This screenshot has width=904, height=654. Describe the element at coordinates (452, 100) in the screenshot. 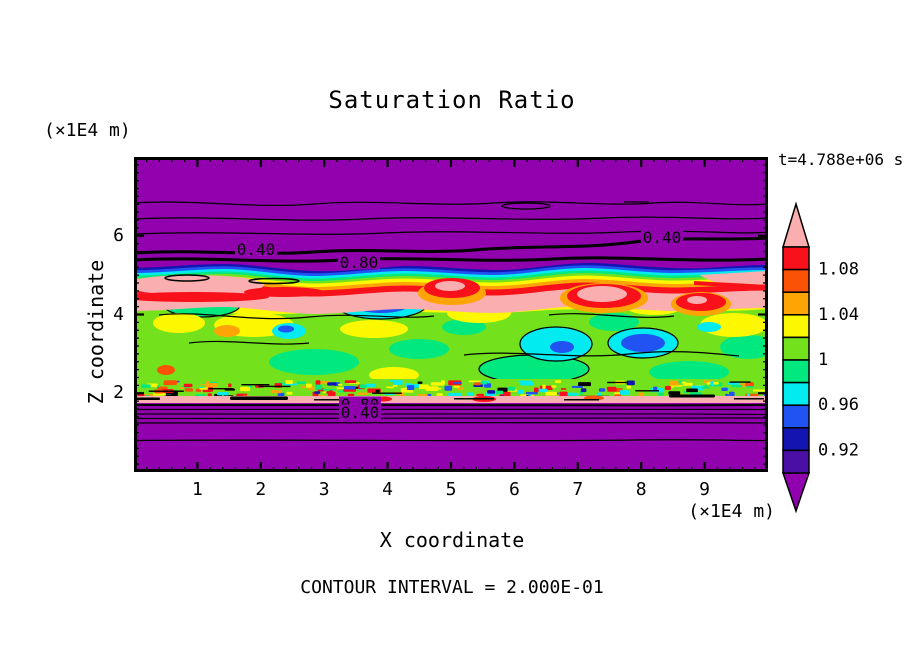

I see `chart-title: Saturation Ratio` at that location.